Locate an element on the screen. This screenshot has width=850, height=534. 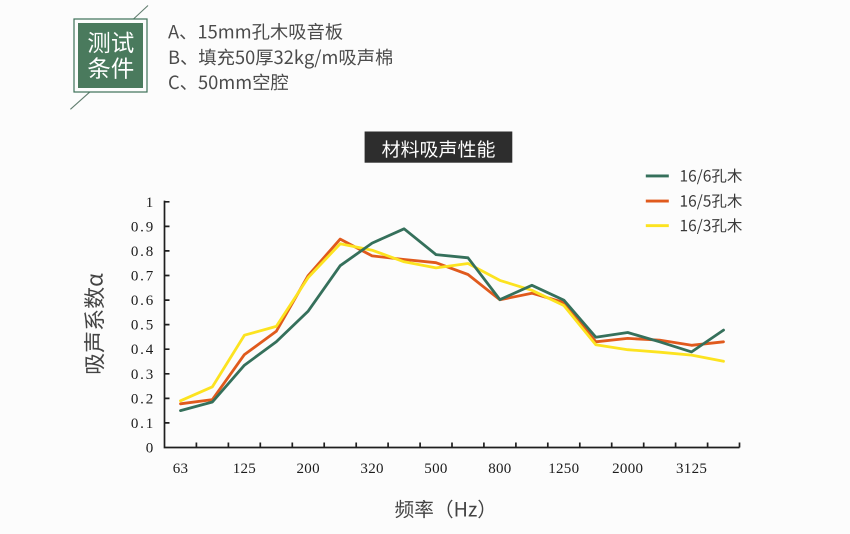
svg-text: 200 is located at coordinates (307, 469).